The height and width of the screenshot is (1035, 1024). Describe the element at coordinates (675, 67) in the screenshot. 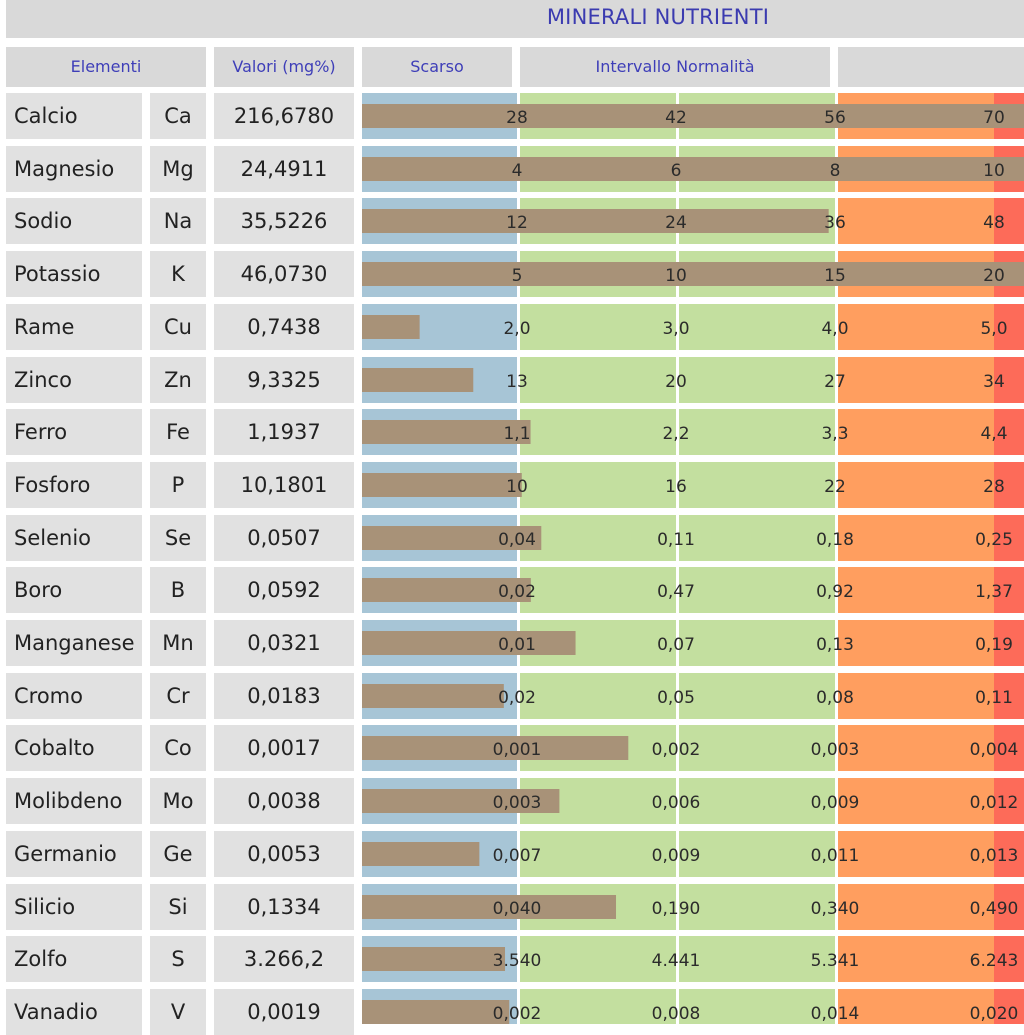

I see `header-normal: Intervallo Normalità` at that location.